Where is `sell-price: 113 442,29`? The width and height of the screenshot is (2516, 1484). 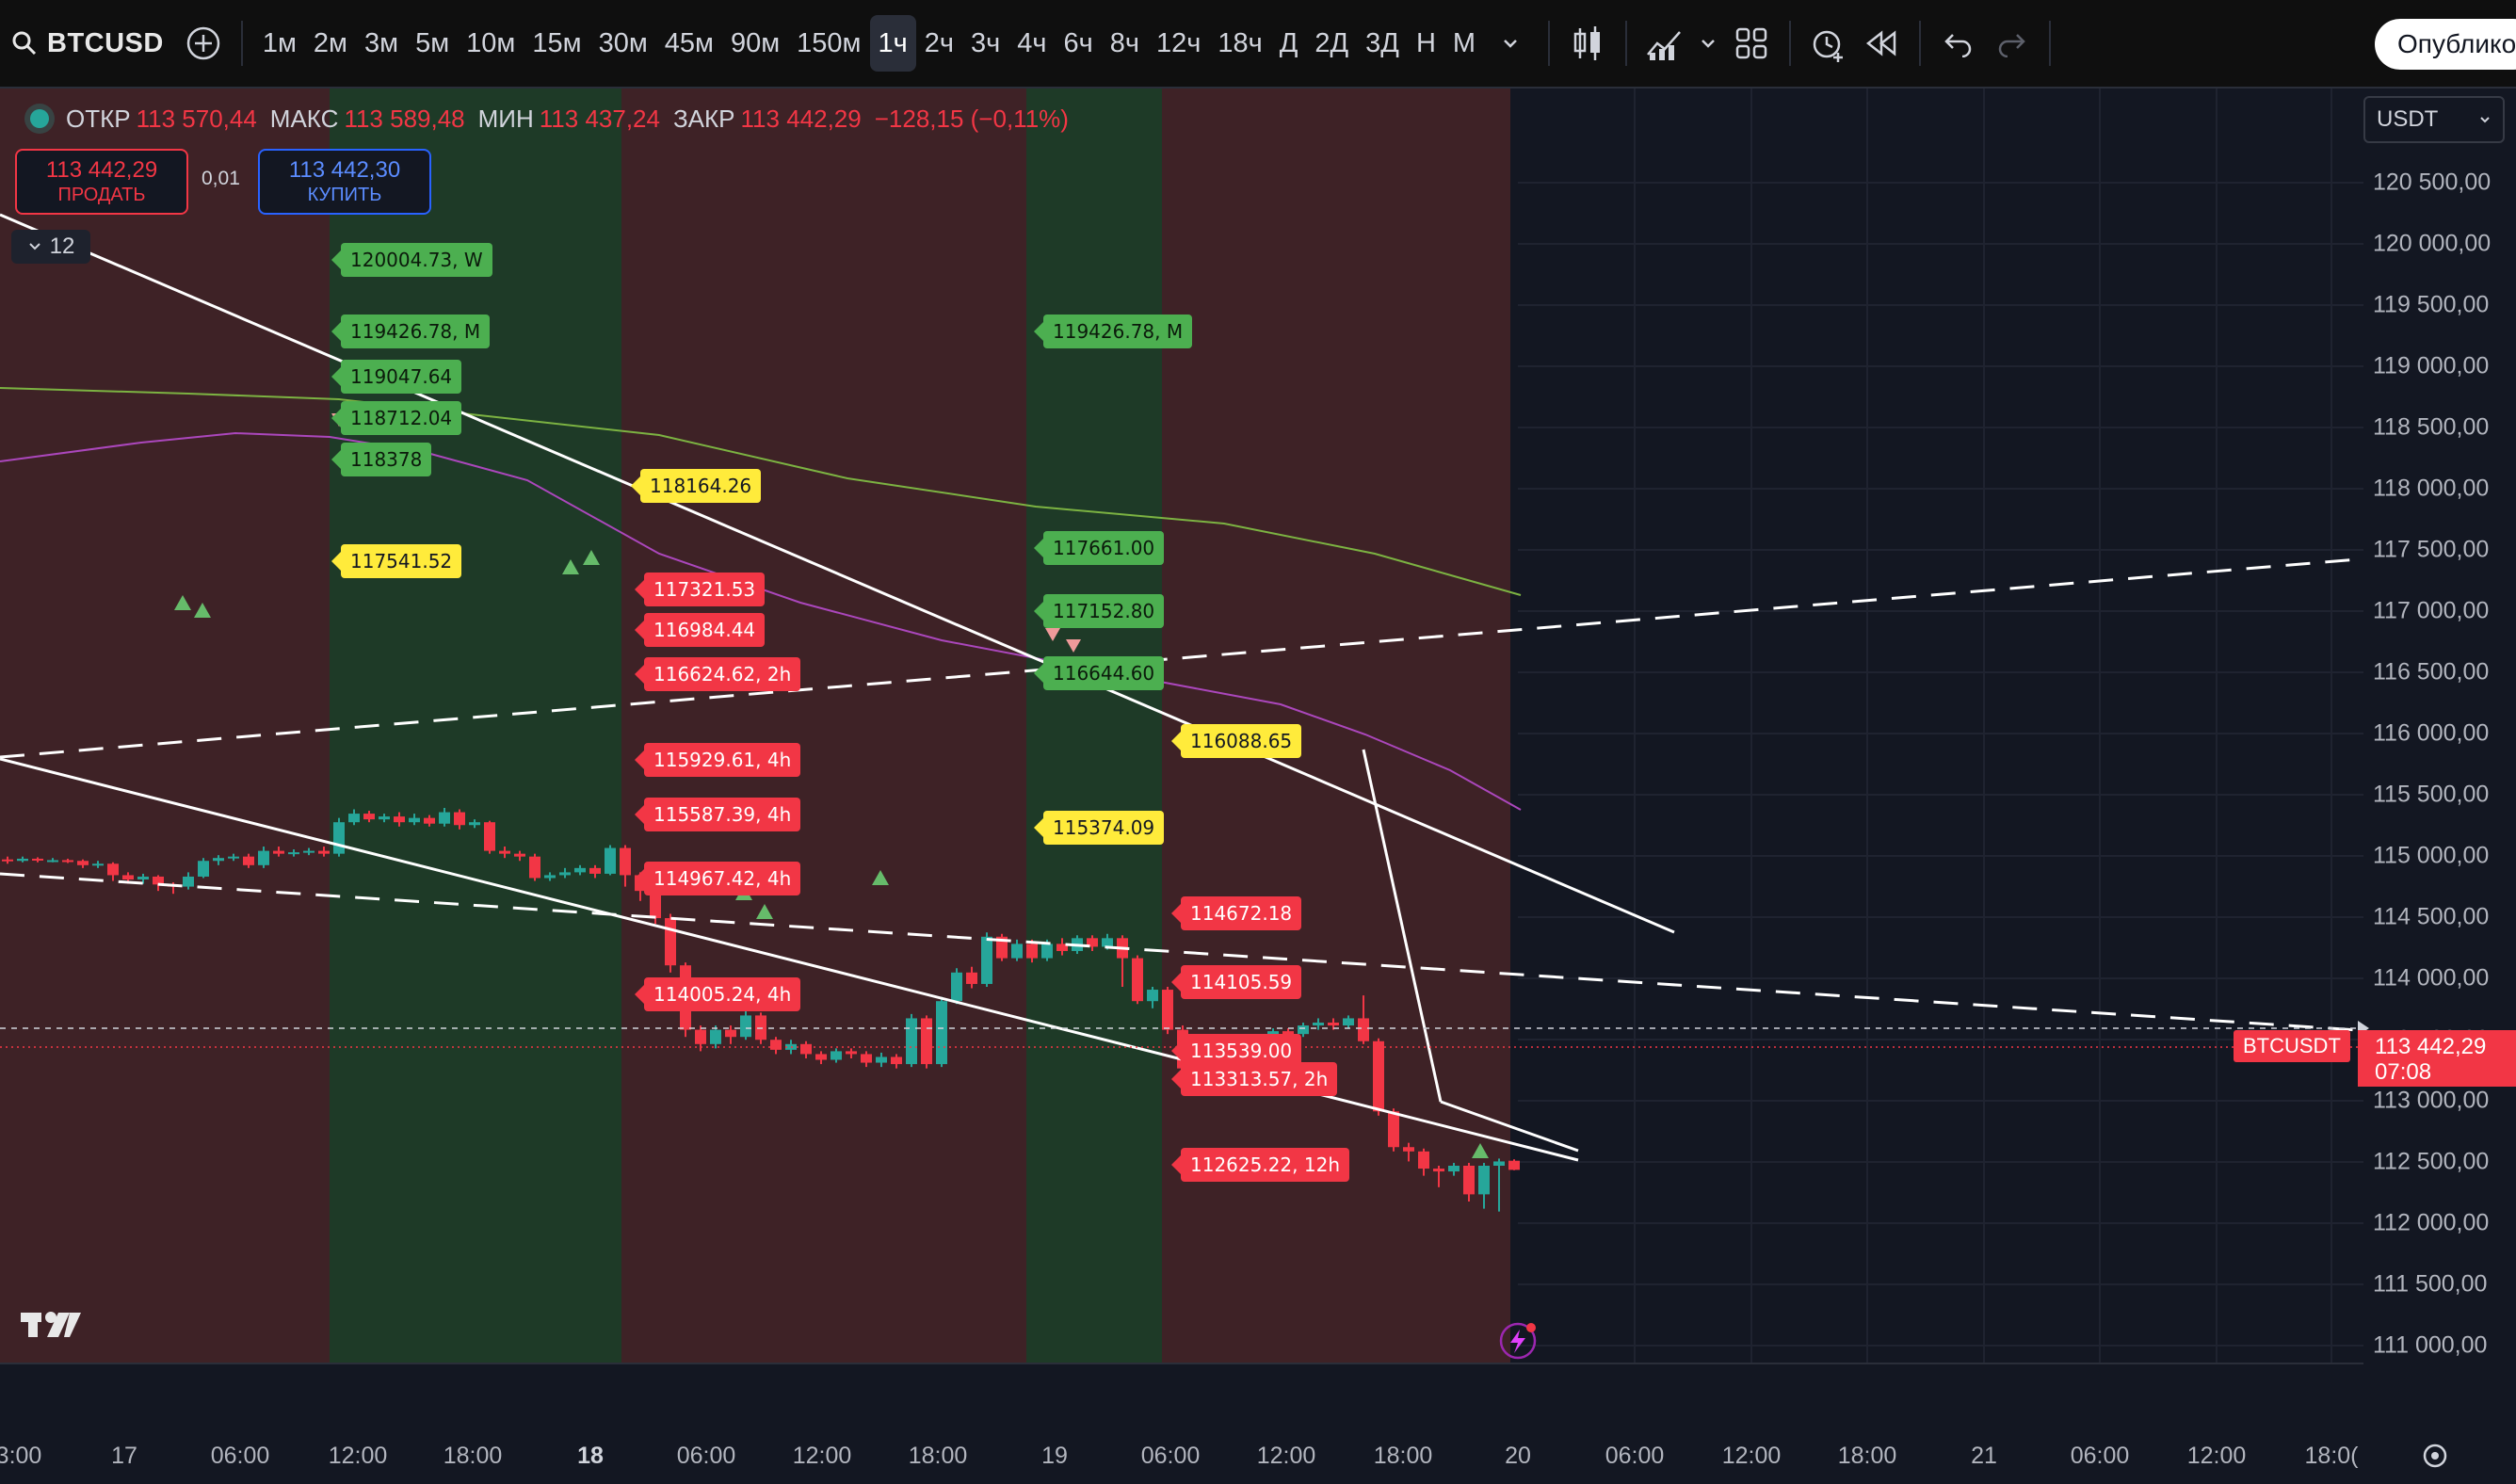
sell-price: 113 442,29 is located at coordinates (101, 170).